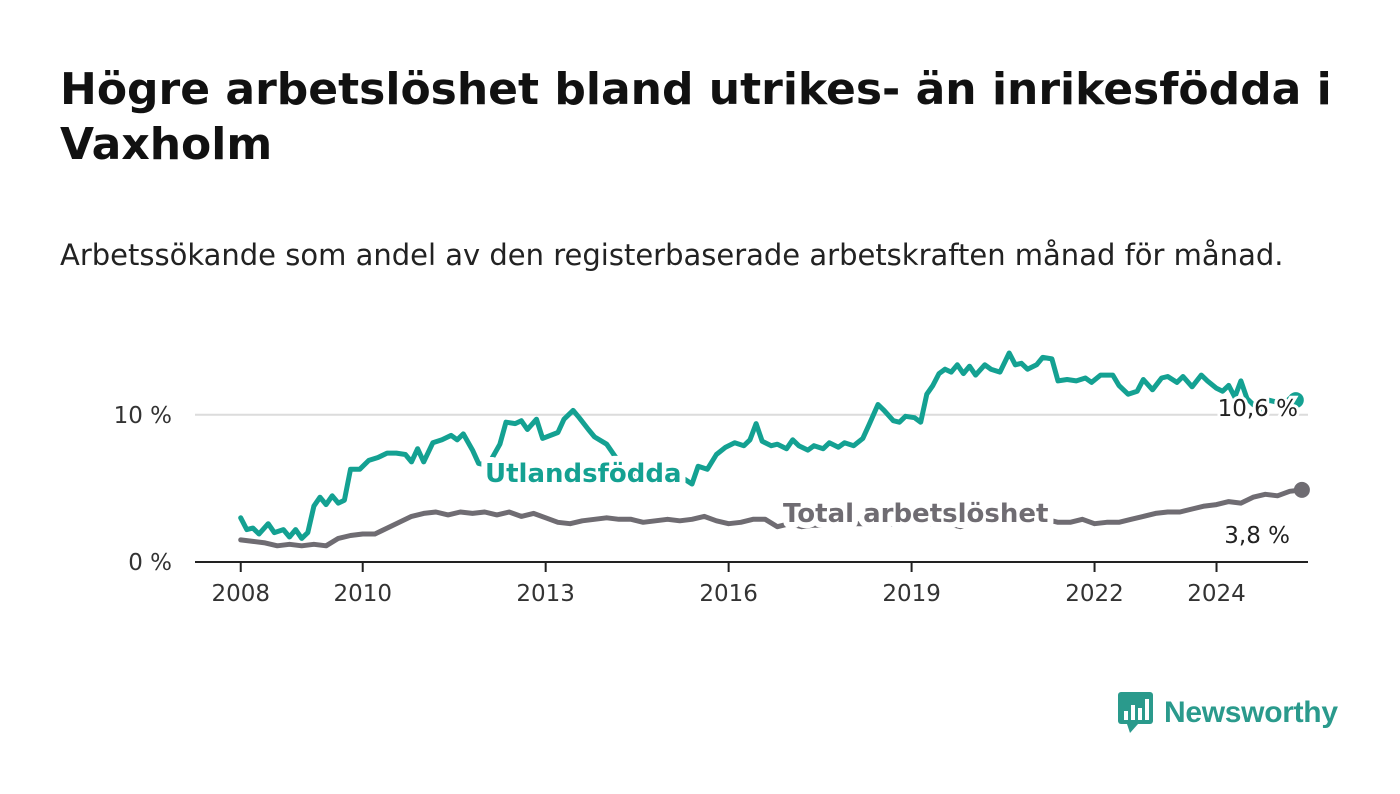 The height and width of the screenshot is (794, 1400). I want to click on x-tick-label: 2019, so click(911, 594).